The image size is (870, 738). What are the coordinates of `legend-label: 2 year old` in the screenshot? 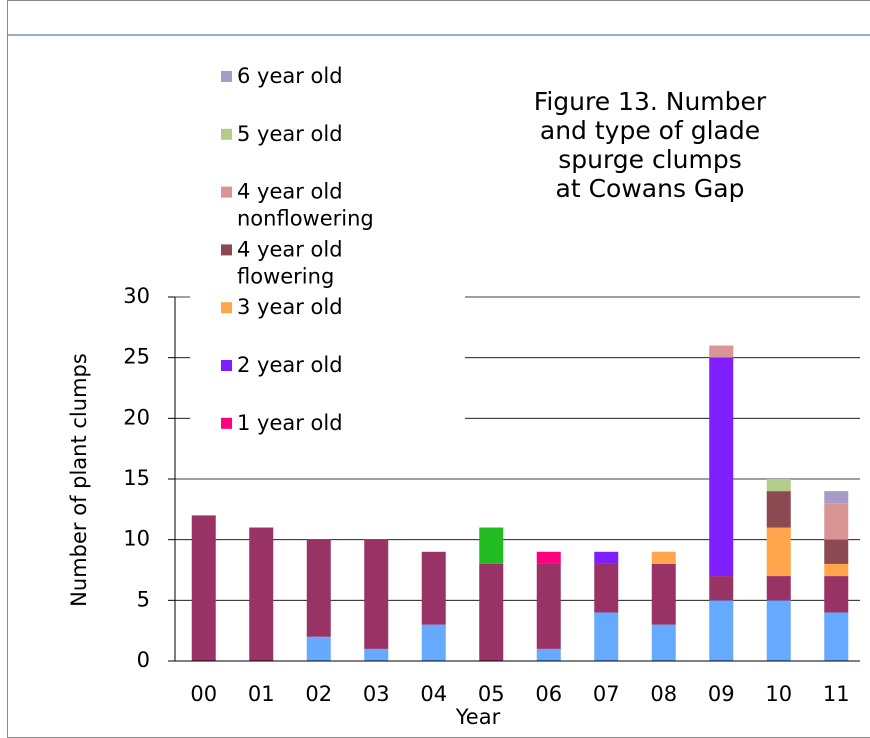 It's located at (290, 365).